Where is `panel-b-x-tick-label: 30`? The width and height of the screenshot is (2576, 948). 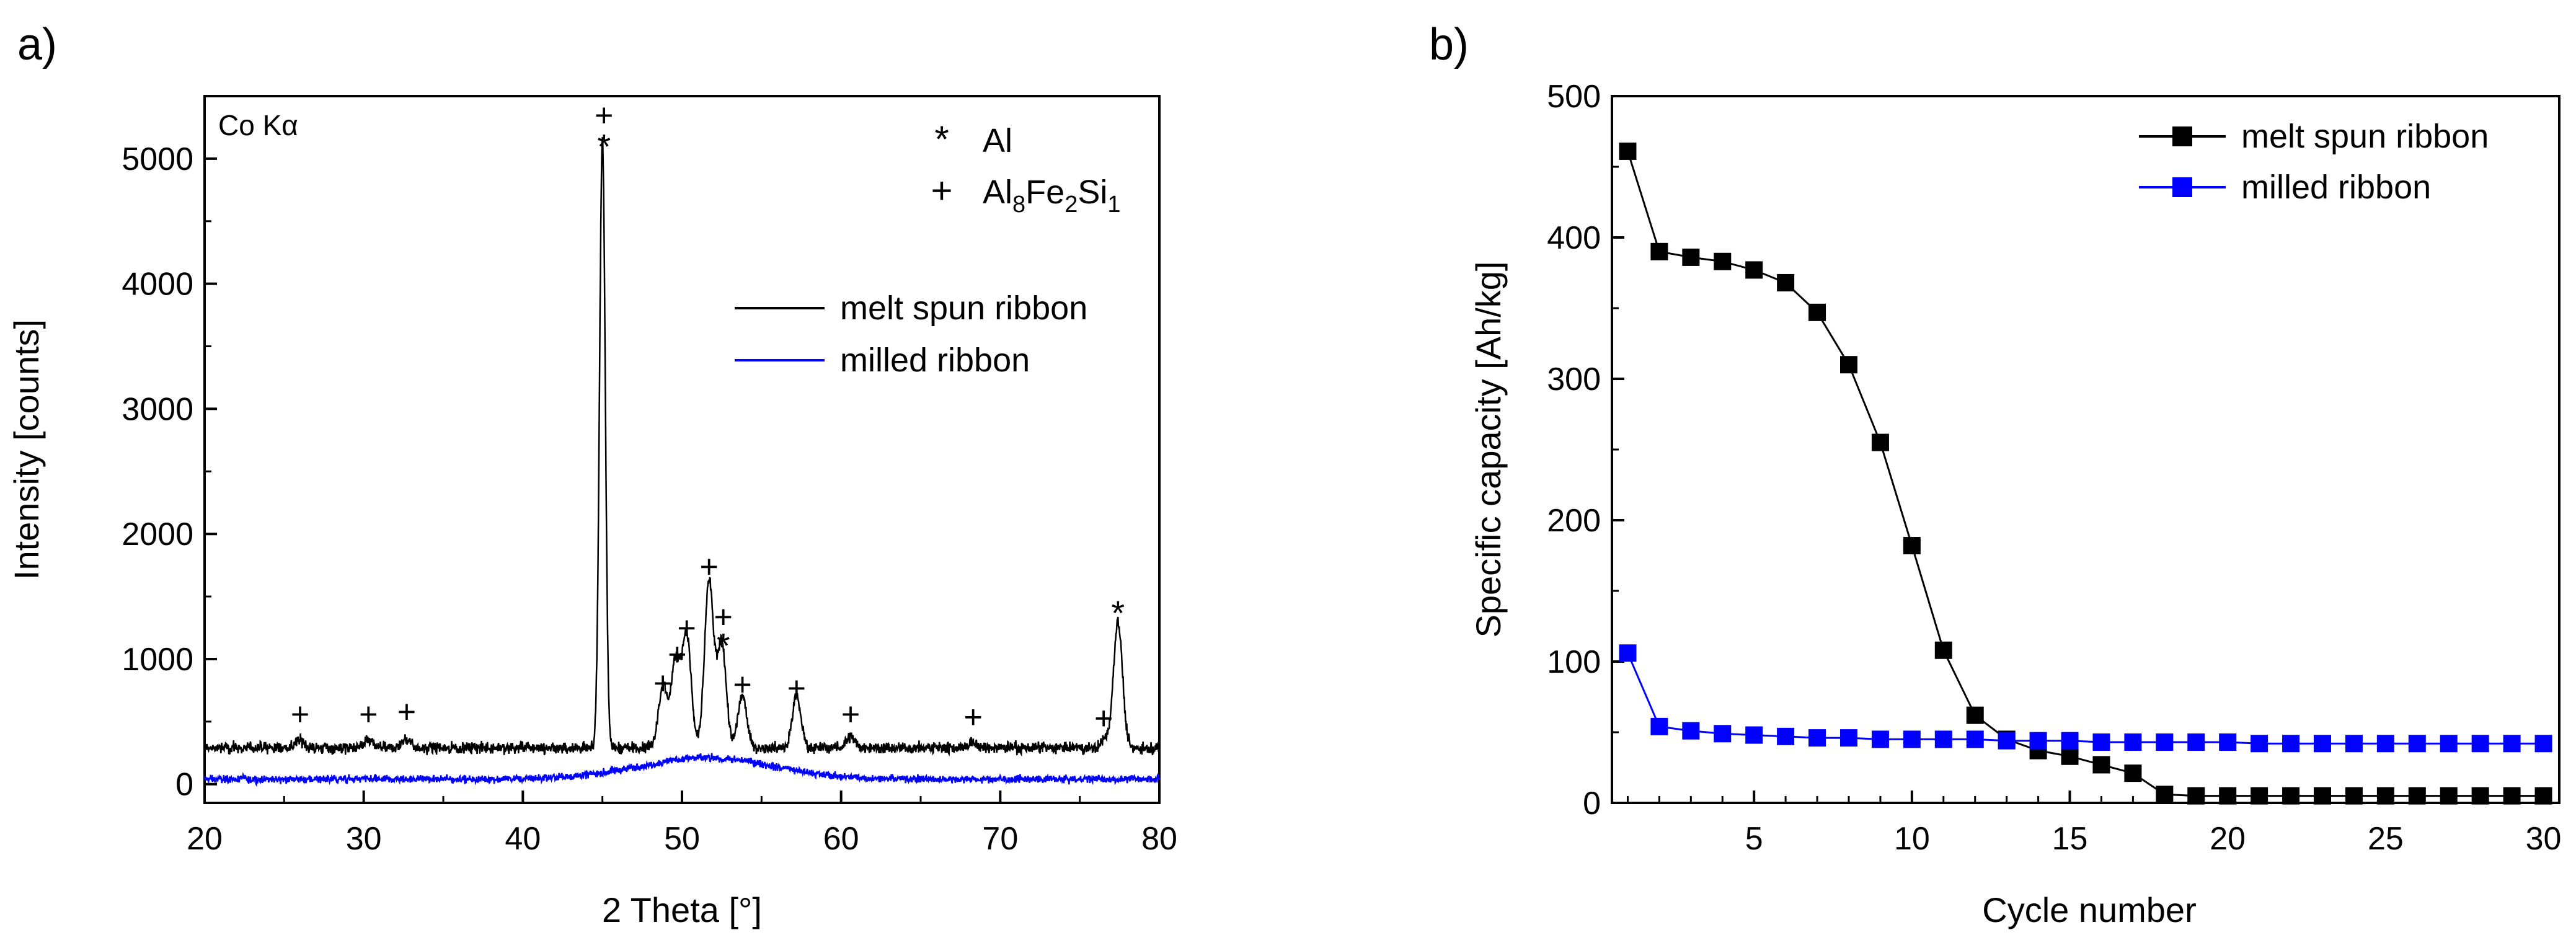
panel-b-x-tick-label: 30 is located at coordinates (2544, 839).